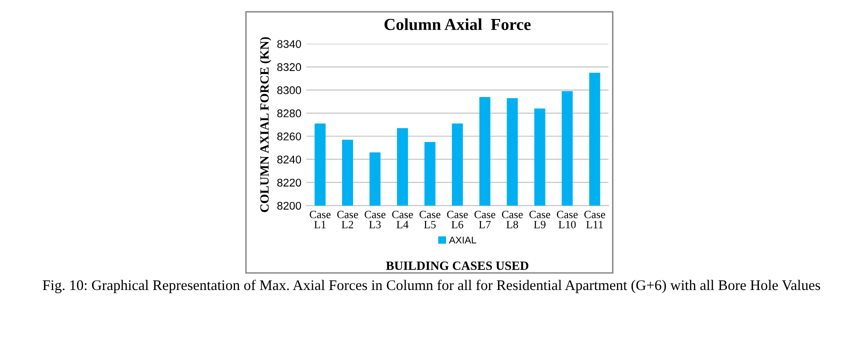 Image resolution: width=863 pixels, height=337 pixels. Describe the element at coordinates (289, 90) in the screenshot. I see `y-tick-label: 8300` at that location.